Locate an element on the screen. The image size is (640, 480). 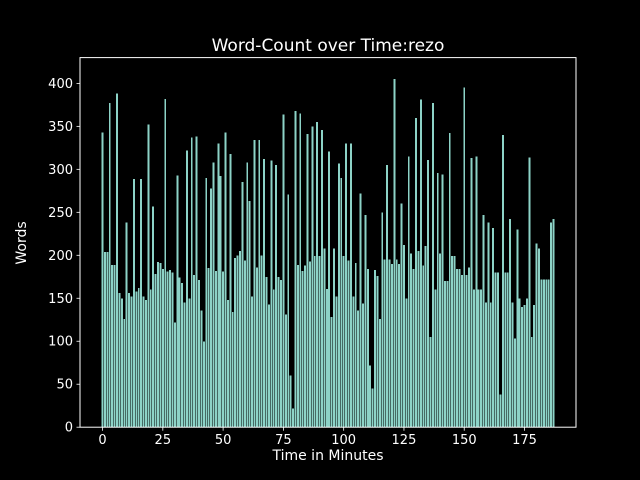
y-axis-label: Words is located at coordinates (22, 243).